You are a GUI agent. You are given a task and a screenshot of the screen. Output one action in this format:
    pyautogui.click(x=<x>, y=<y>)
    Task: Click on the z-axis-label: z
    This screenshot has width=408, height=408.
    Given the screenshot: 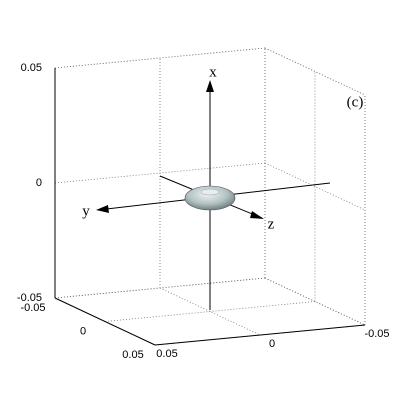 What is the action you would take?
    pyautogui.click(x=271, y=224)
    